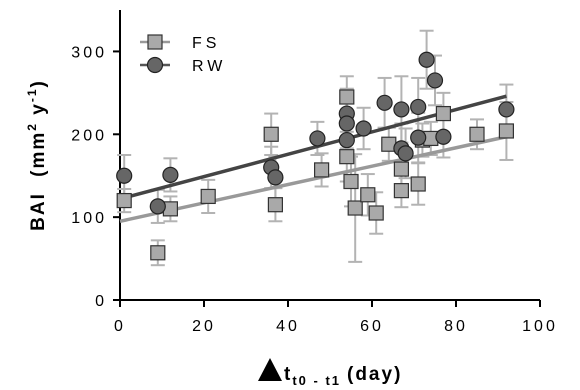 The height and width of the screenshot is (390, 580). What do you see at coordinates (38, 83) in the screenshot?
I see `y-axis-title-unit-close: )` at bounding box center [38, 83].